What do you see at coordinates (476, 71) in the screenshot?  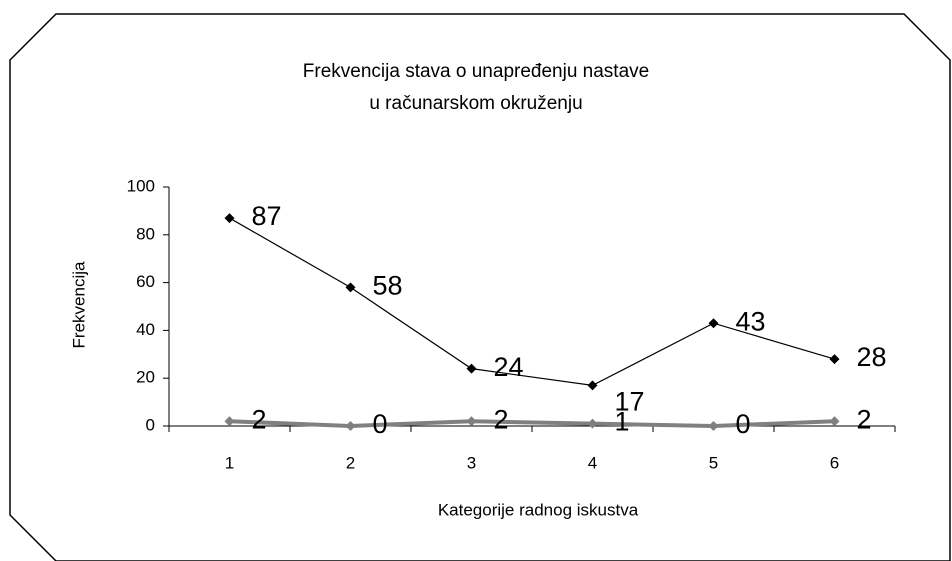 I see `chart-title: Frekvencija stava o unapređenju nastave` at bounding box center [476, 71].